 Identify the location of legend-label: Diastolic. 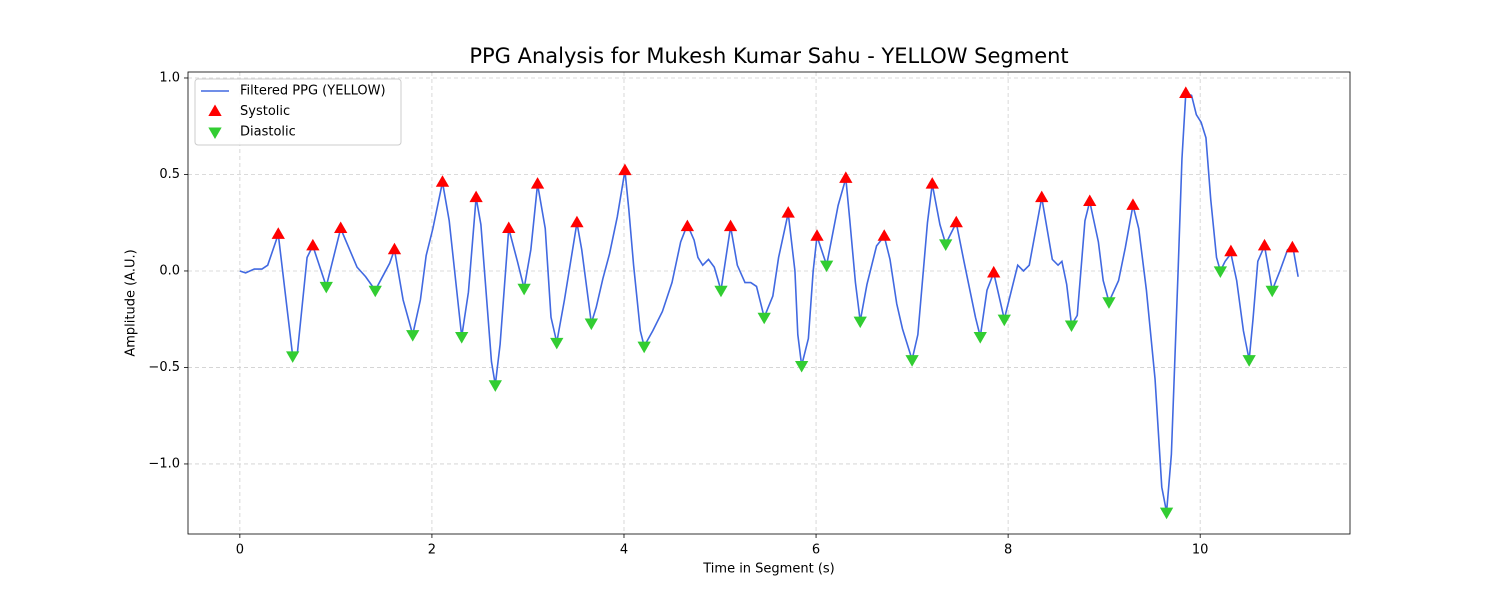
(268, 132).